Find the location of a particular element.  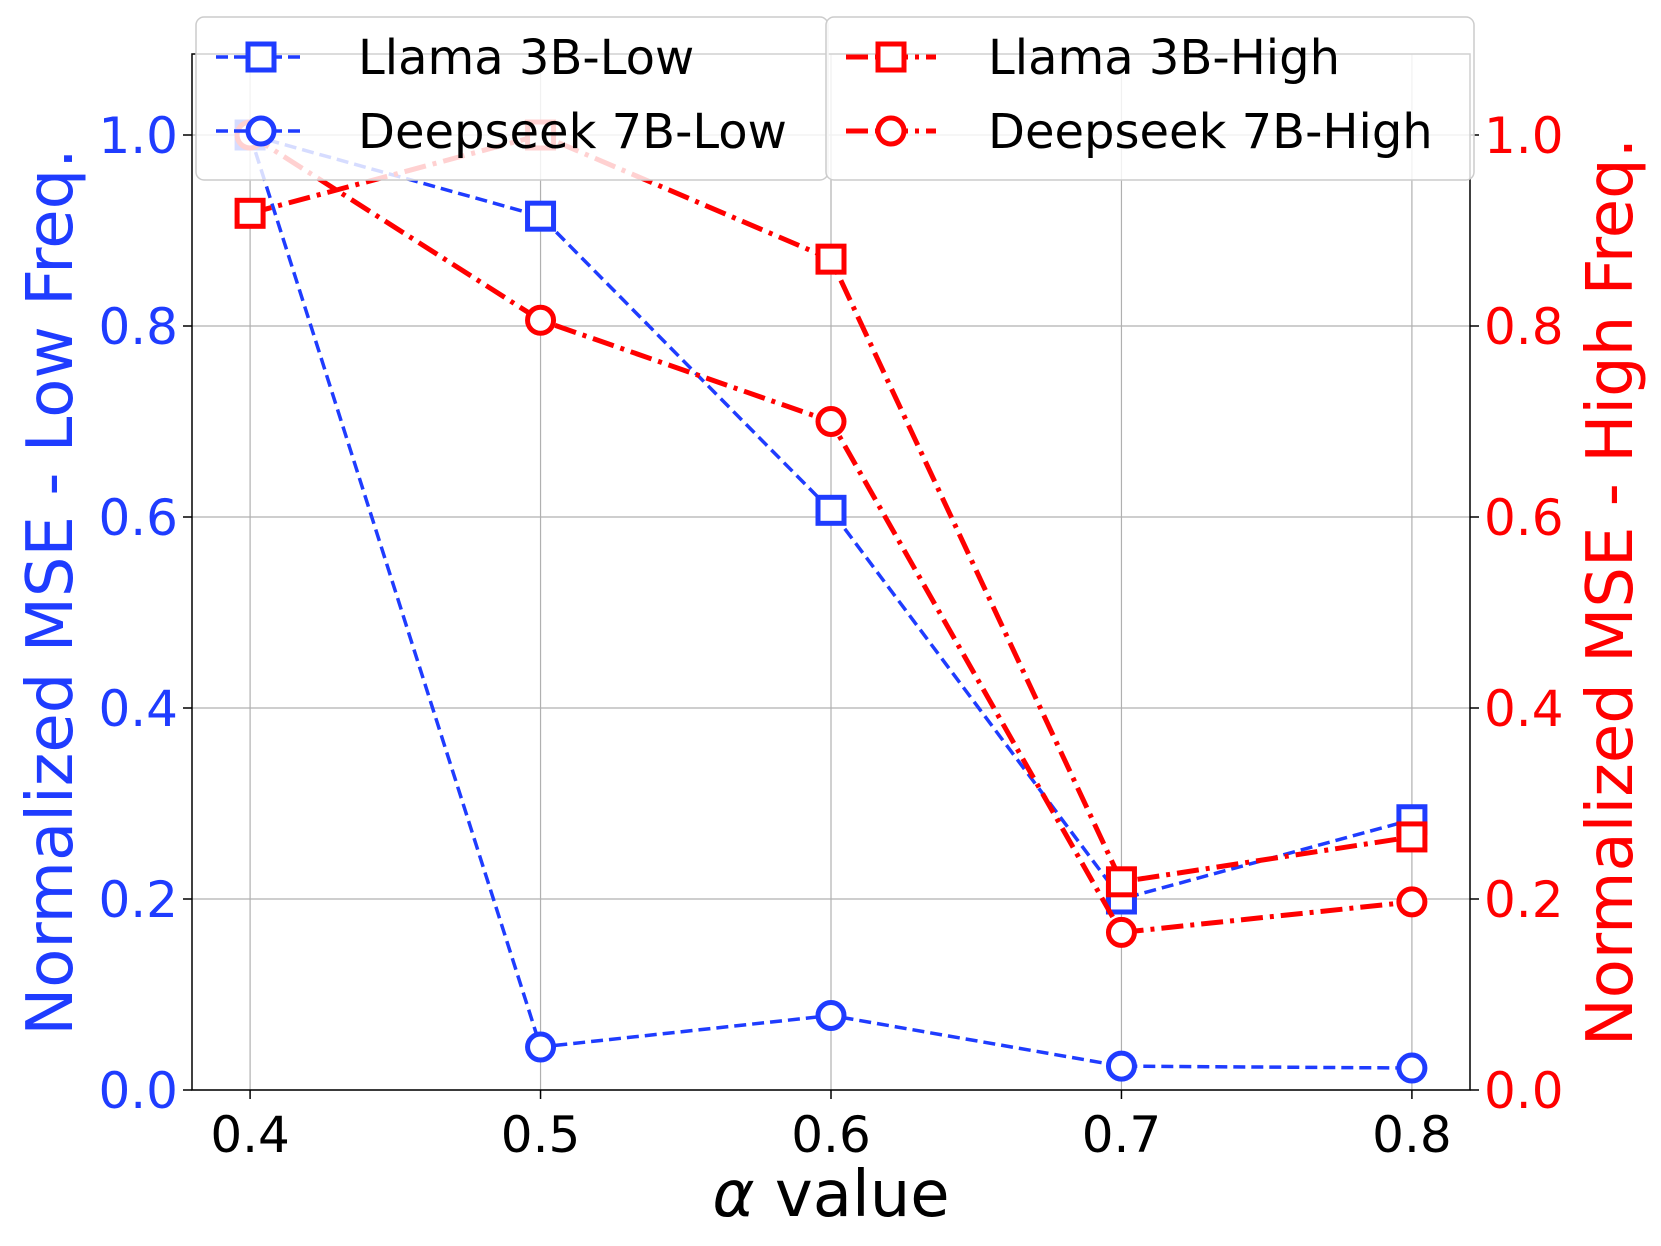

y-right-tick-label: 1.0 is located at coordinates (1524, 136).